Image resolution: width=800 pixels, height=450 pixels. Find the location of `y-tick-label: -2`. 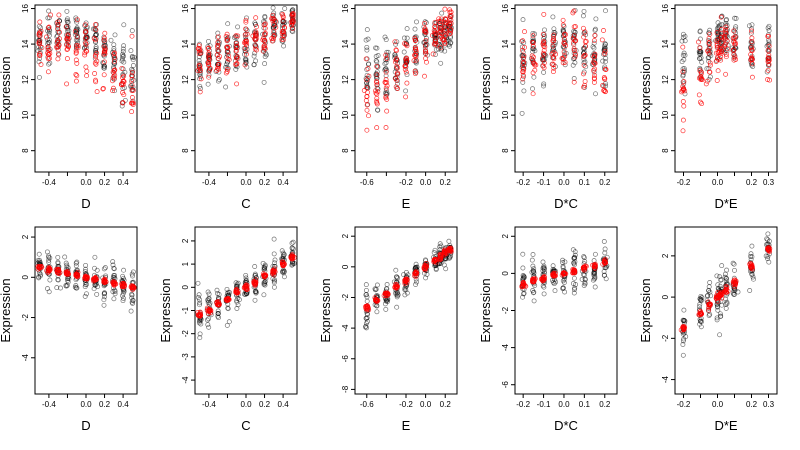

y-tick-label: -2 is located at coordinates (665, 338).